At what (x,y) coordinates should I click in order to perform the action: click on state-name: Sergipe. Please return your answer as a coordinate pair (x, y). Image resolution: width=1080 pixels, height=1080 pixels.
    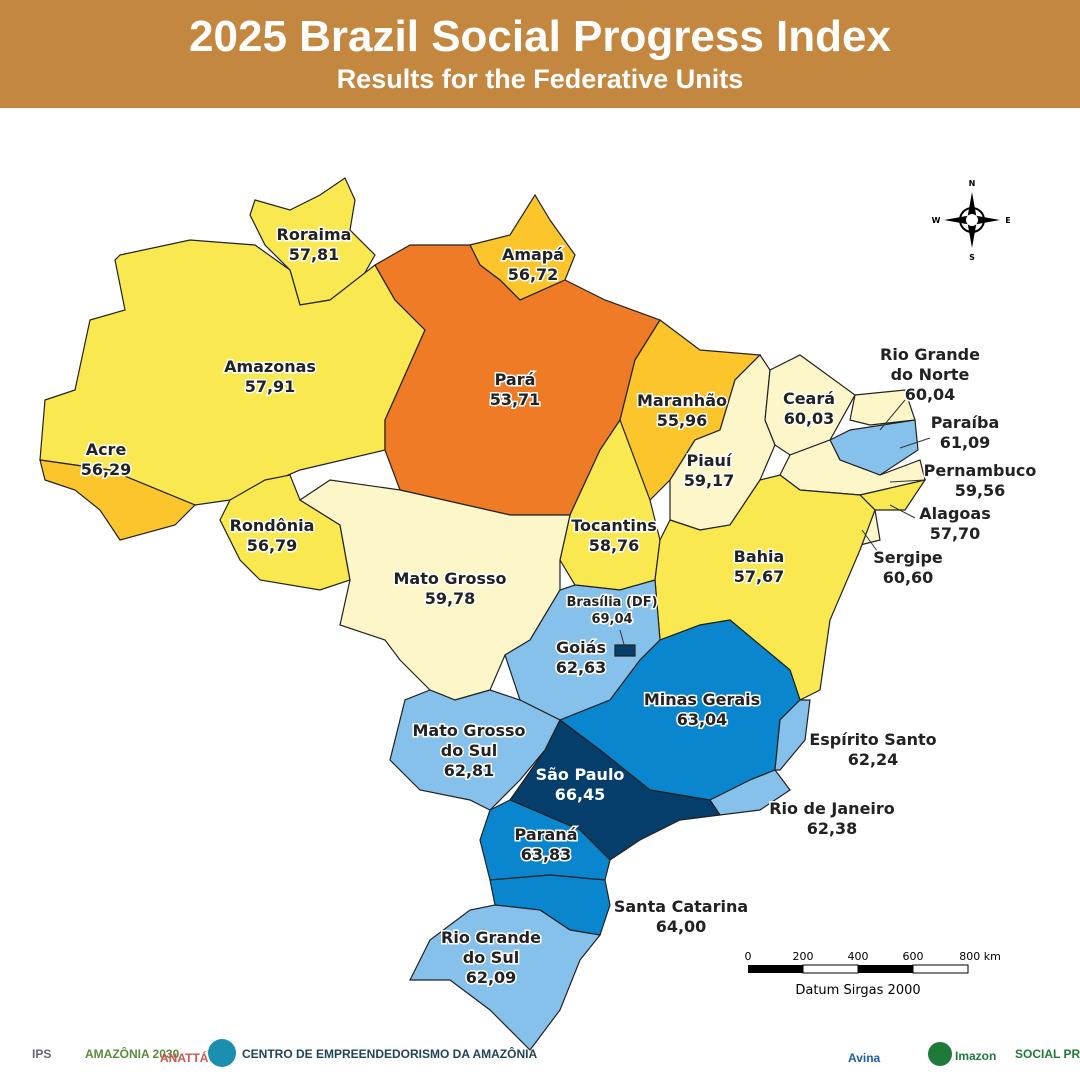
    Looking at the image, I should click on (908, 557).